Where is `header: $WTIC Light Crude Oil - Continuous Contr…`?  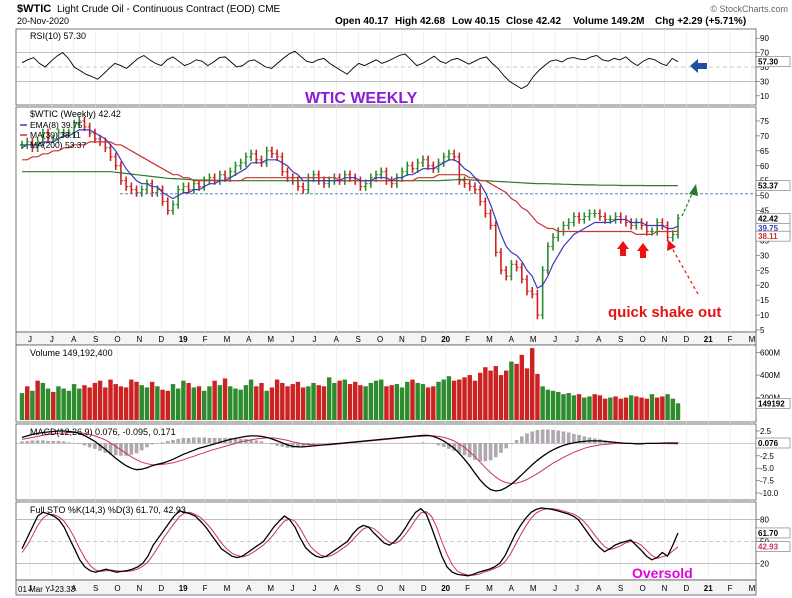 header: $WTIC Light Crude Oil - Continuous Contr… is located at coordinates (402, 15).